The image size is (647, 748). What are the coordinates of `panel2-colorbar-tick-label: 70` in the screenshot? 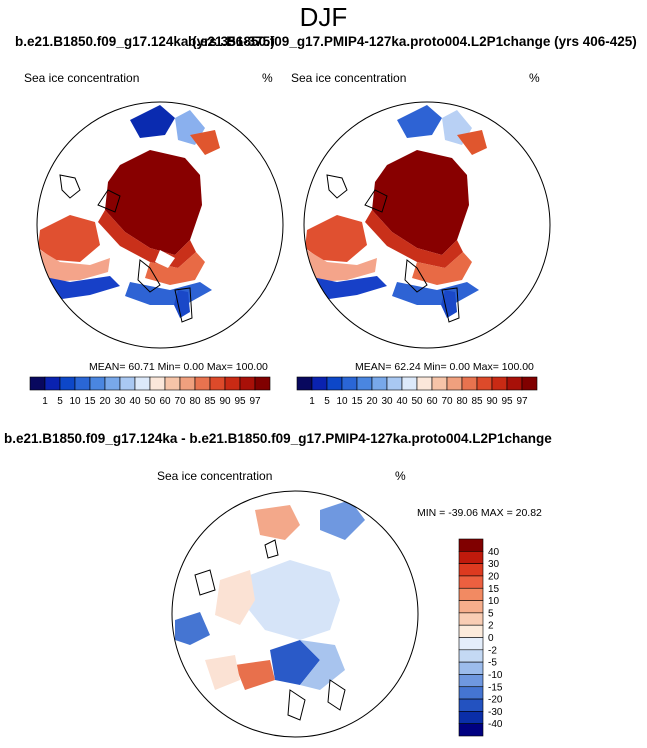 It's located at (447, 401).